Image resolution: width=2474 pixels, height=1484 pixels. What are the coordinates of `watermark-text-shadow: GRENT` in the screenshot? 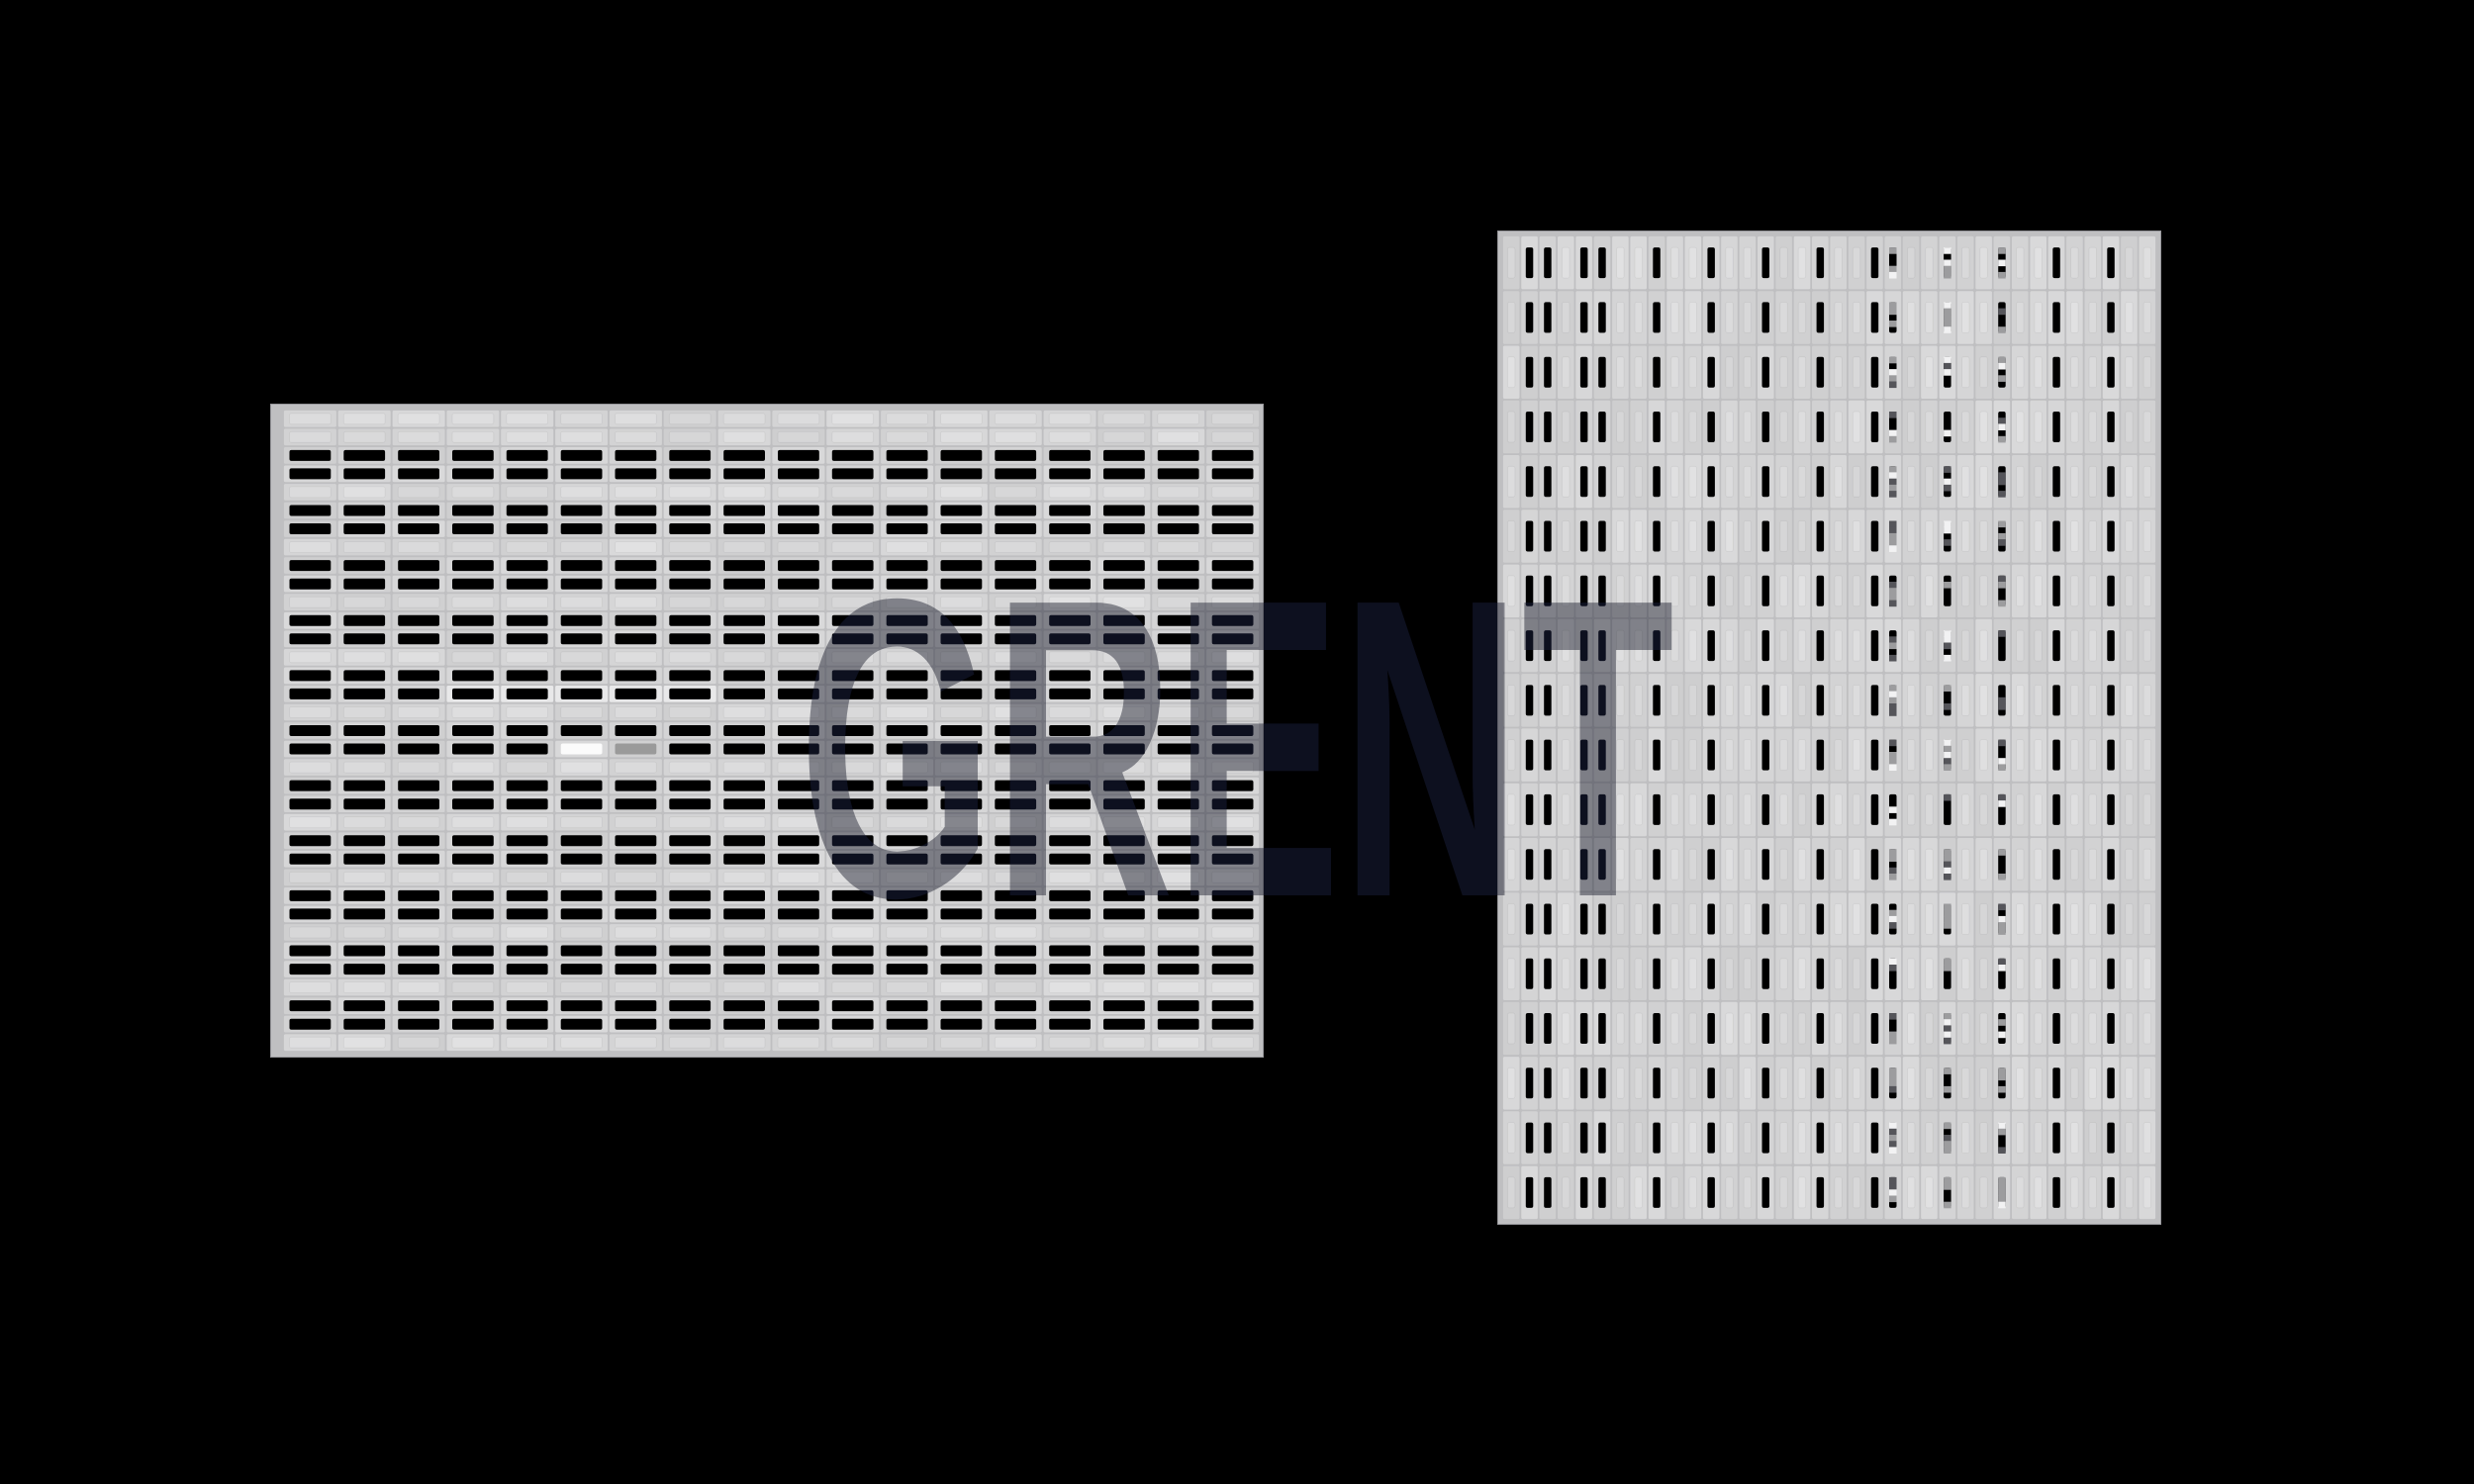 It's located at (1236, 748).